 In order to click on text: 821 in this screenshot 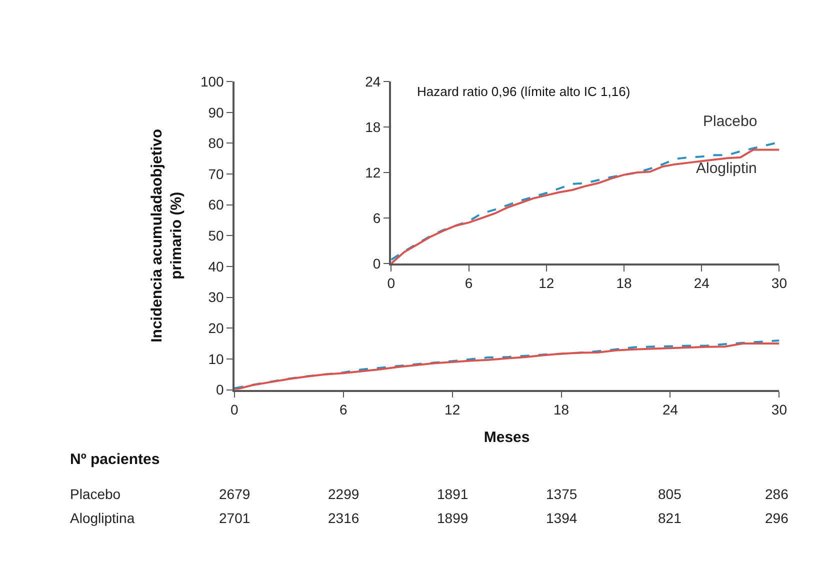, I will do `click(670, 518)`.